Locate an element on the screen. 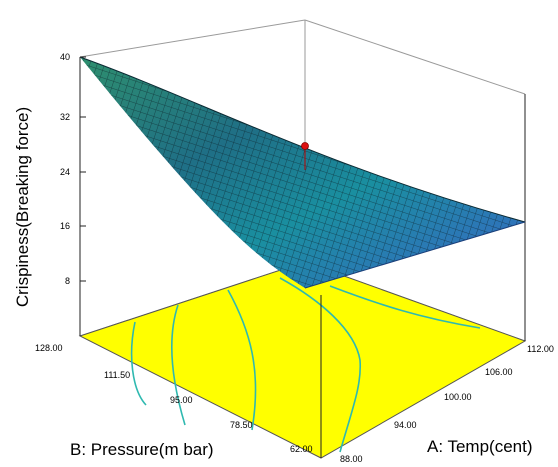  pressure-axis-title: B: Pressure(m bar) is located at coordinates (142, 449).